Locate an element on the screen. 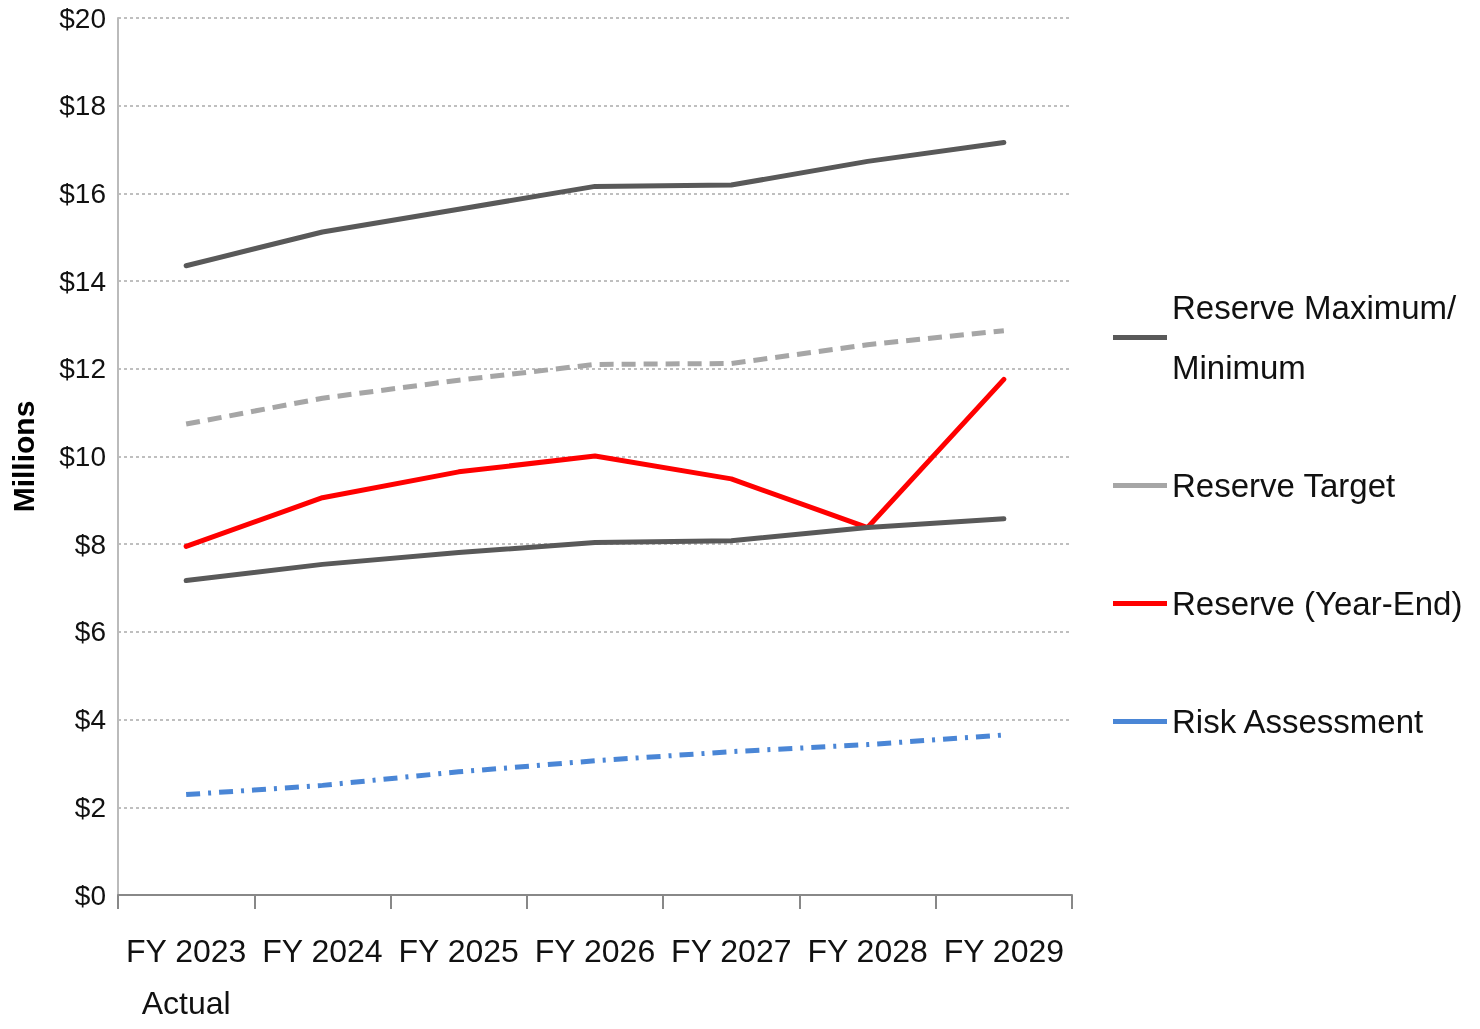  legend-label: Reserve (Year-End) is located at coordinates (1317, 603).